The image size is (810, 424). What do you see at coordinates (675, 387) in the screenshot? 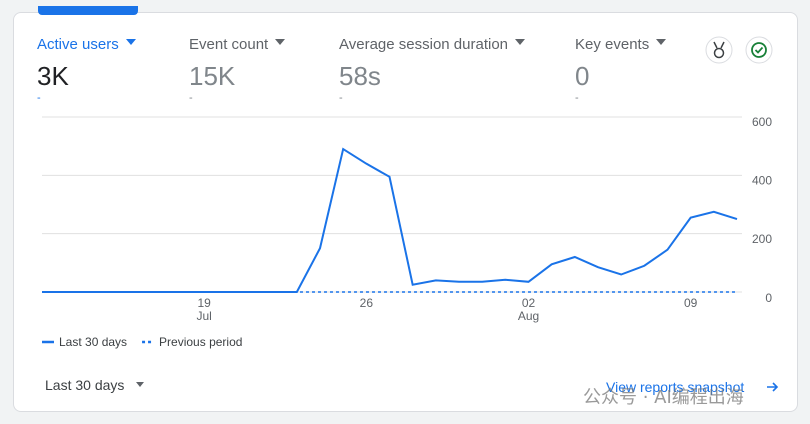
I see `view-snapshot-link: View reports snapshot` at bounding box center [675, 387].